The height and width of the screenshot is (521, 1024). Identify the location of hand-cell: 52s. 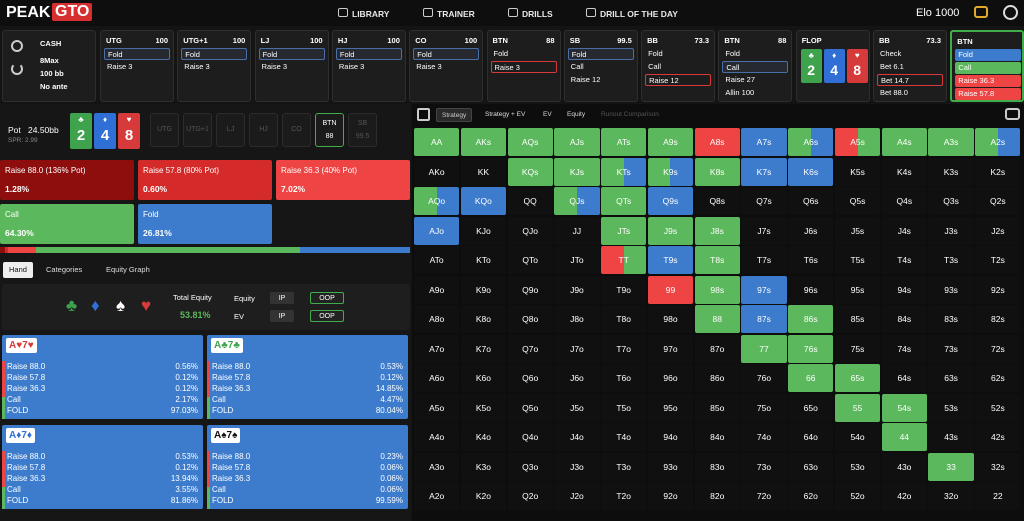
(998, 407).